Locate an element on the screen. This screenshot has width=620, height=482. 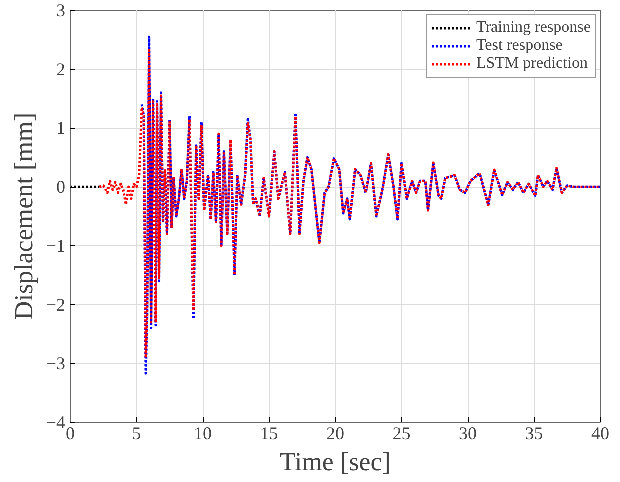
legend-label: Training response is located at coordinates (533, 28).